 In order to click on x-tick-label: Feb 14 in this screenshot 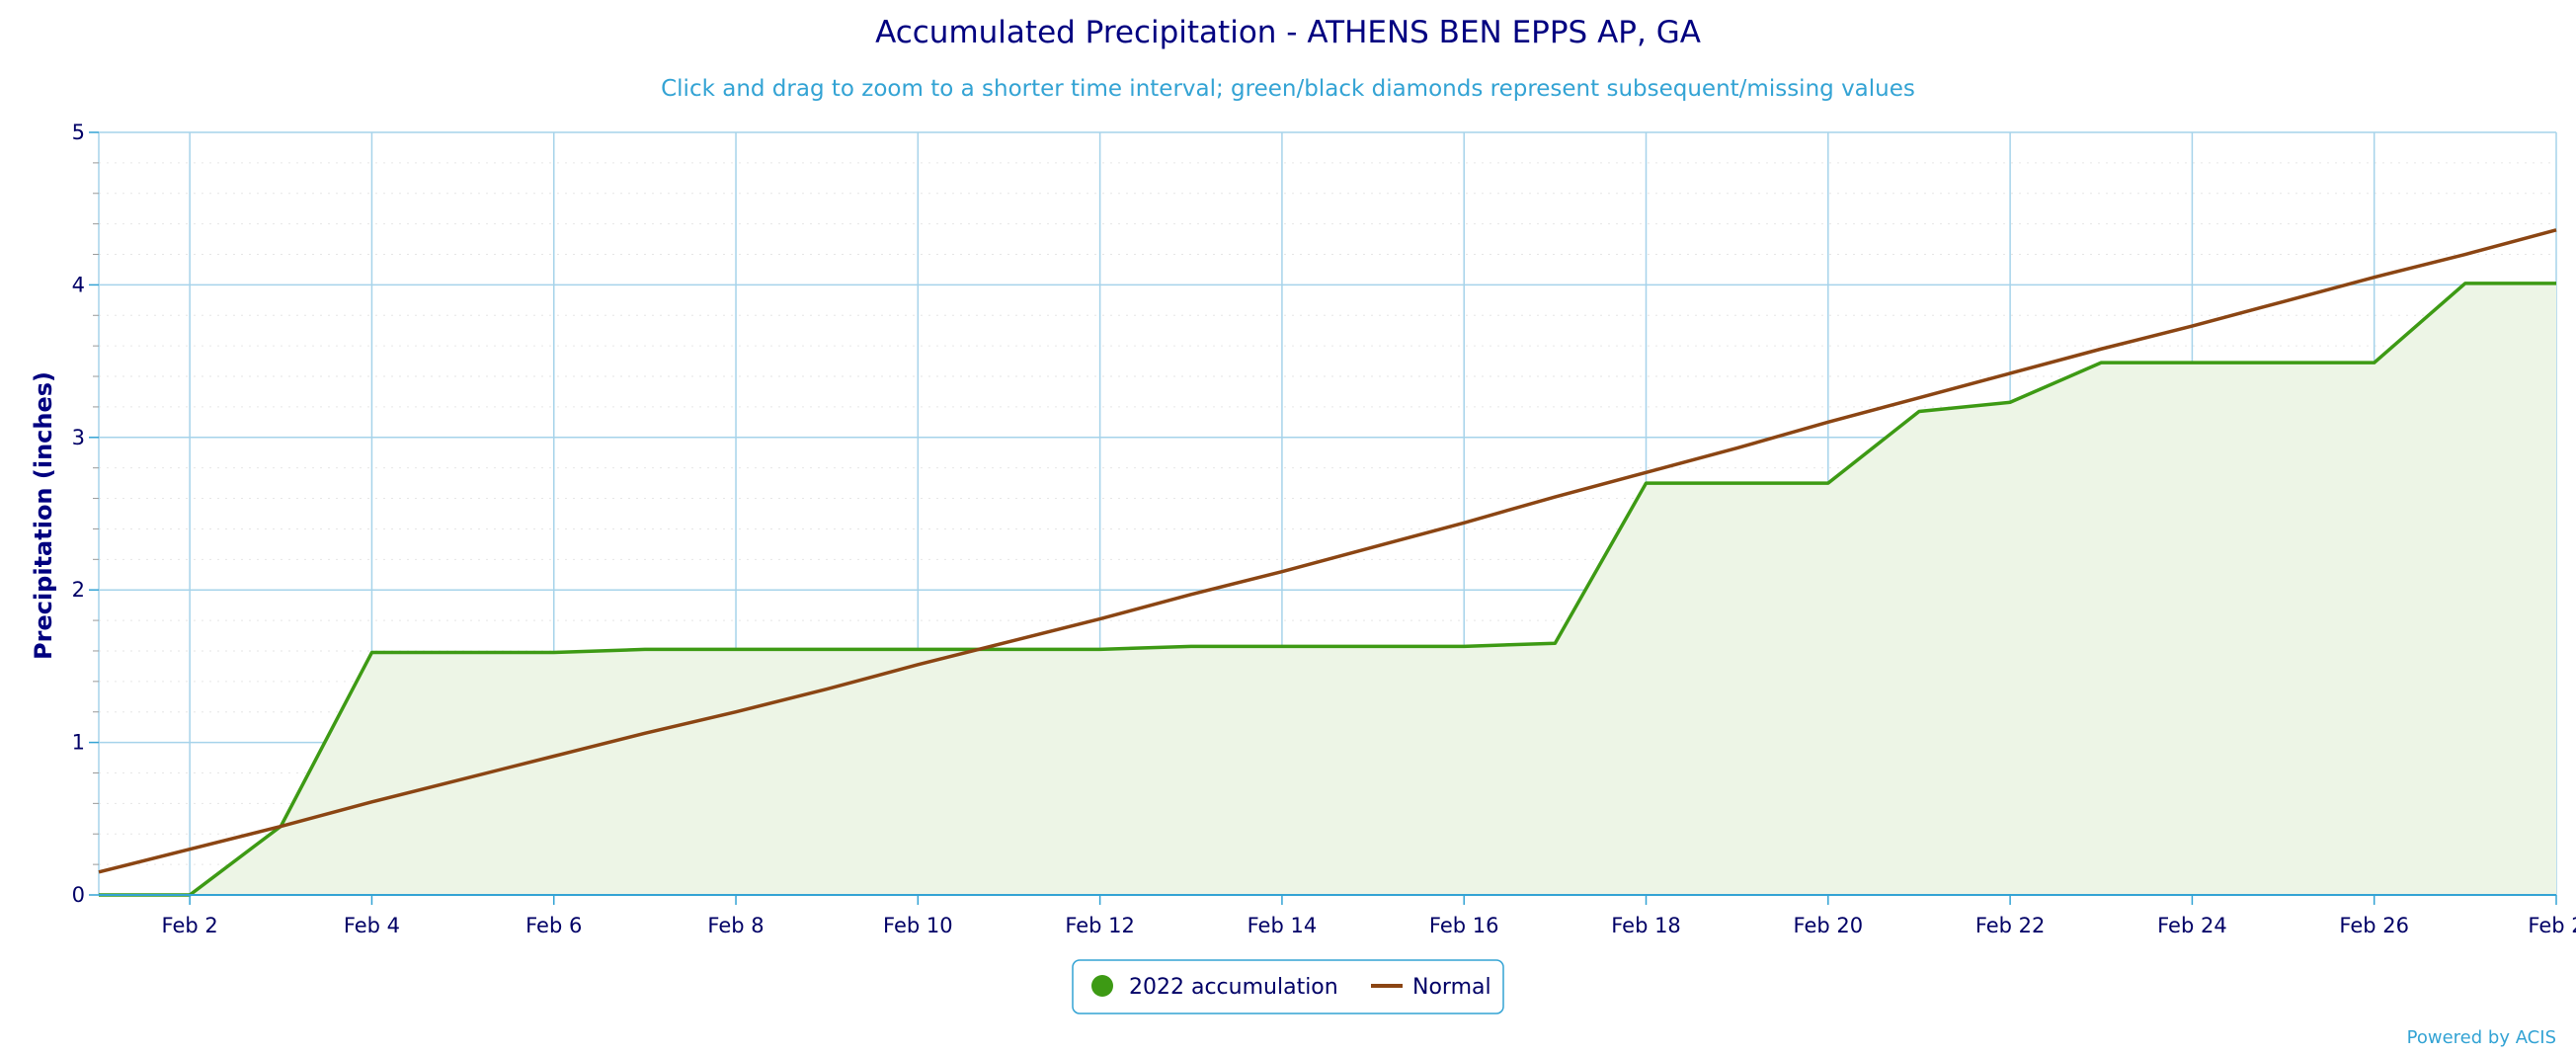, I will do `click(1283, 925)`.